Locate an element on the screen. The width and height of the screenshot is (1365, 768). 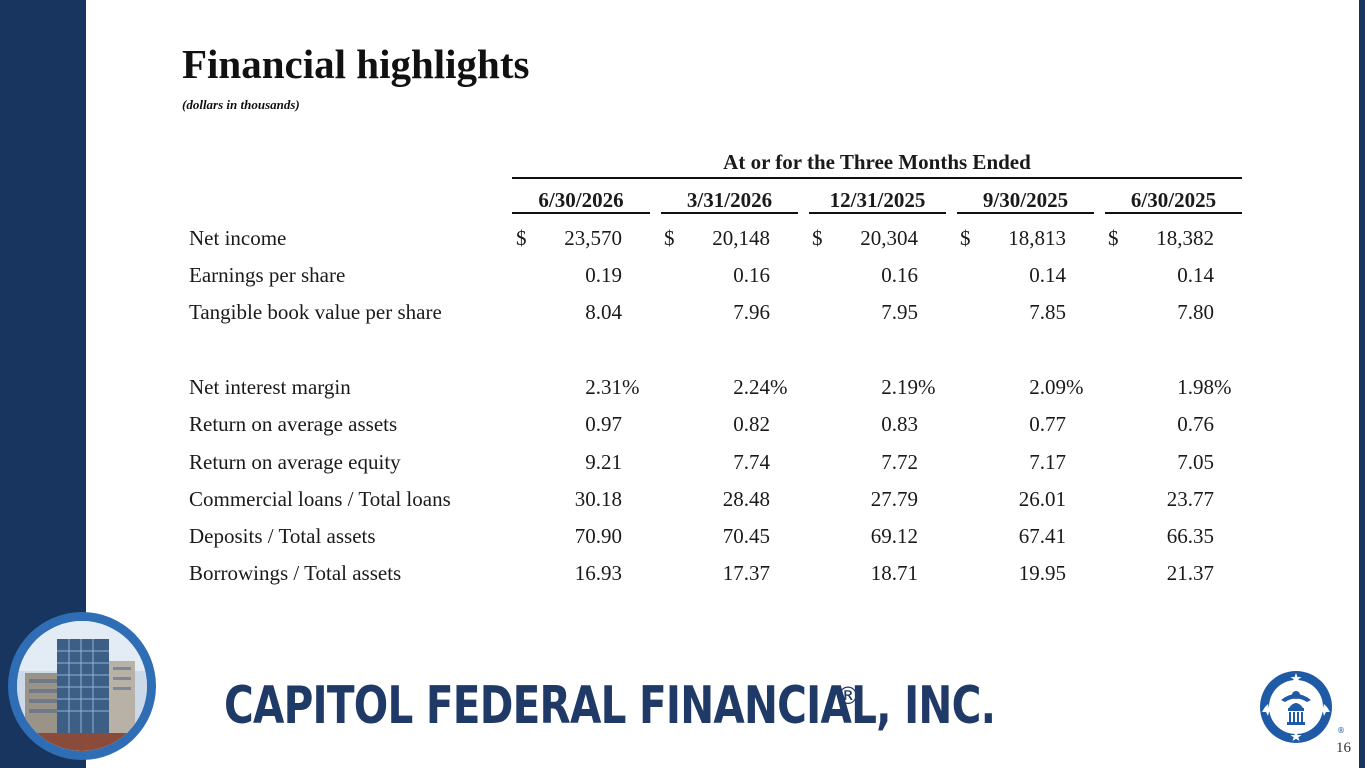
table-cell: 2.19 is located at coordinates (899, 387).